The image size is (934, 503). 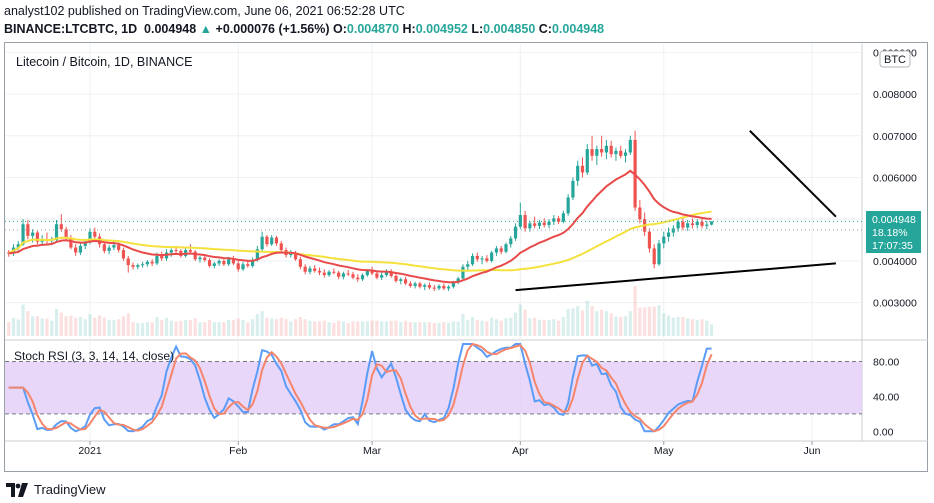 What do you see at coordinates (372, 451) in the screenshot?
I see `time-tick-label: Mar` at bounding box center [372, 451].